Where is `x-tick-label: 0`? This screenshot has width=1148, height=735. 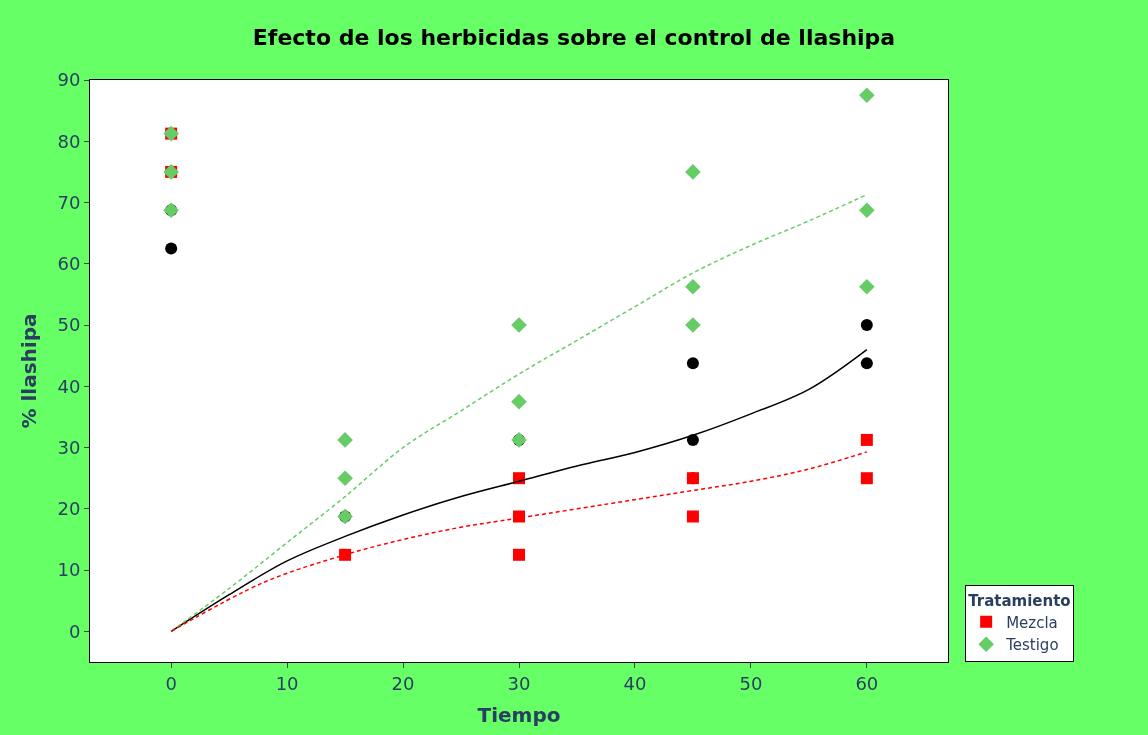
x-tick-label: 0 is located at coordinates (171, 683).